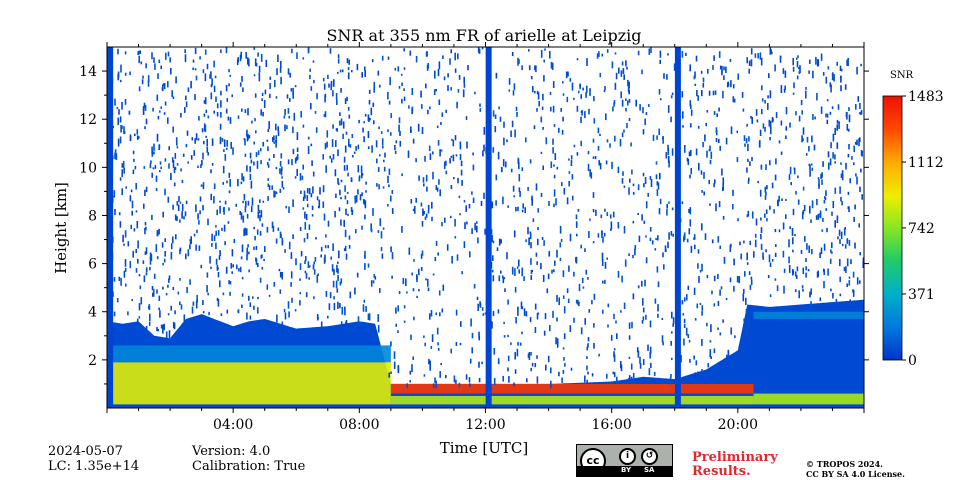  Describe the element at coordinates (912, 361) in the screenshot. I see `colorbar-tick-label: 0` at that location.